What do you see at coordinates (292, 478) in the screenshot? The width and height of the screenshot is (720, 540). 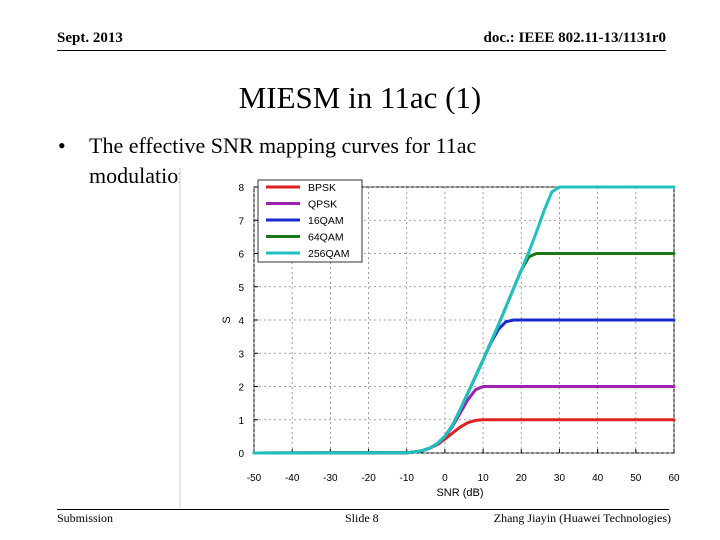 I see `x-tick-label: -40` at bounding box center [292, 478].